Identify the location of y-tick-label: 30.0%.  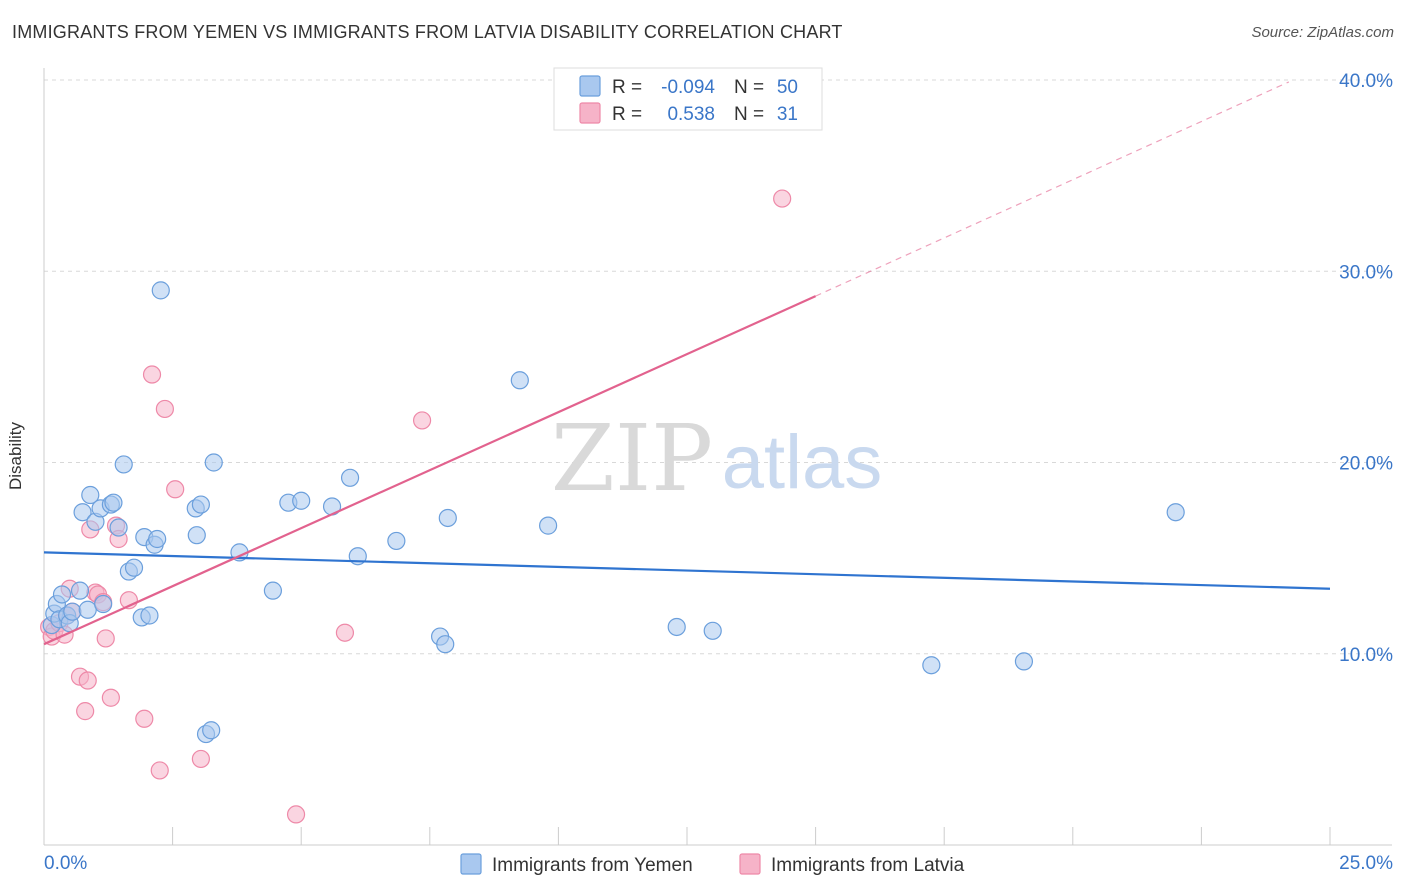
(1366, 272).